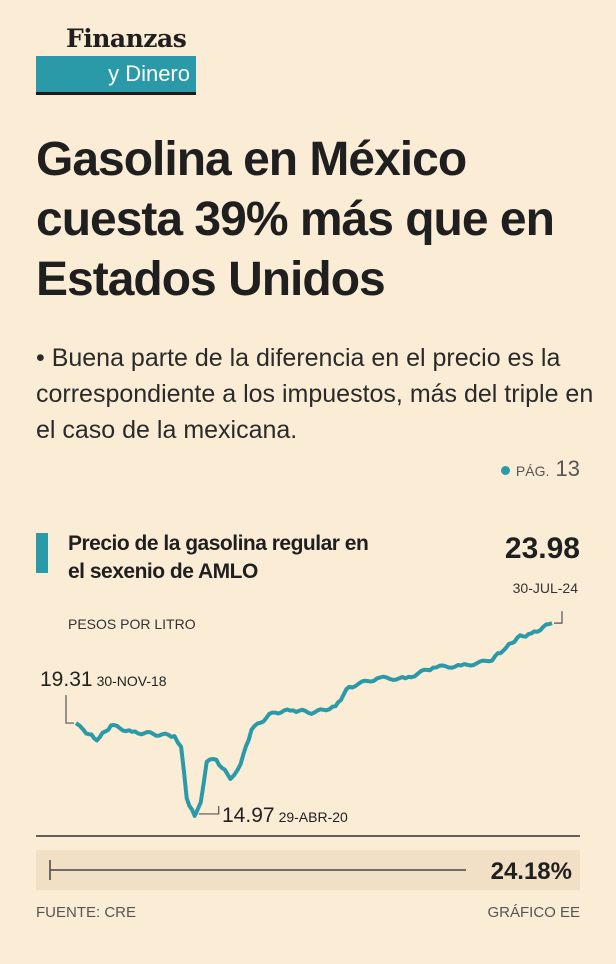 The image size is (616, 964). Describe the element at coordinates (505, 470) in the screenshot. I see `bullet-icon` at that location.